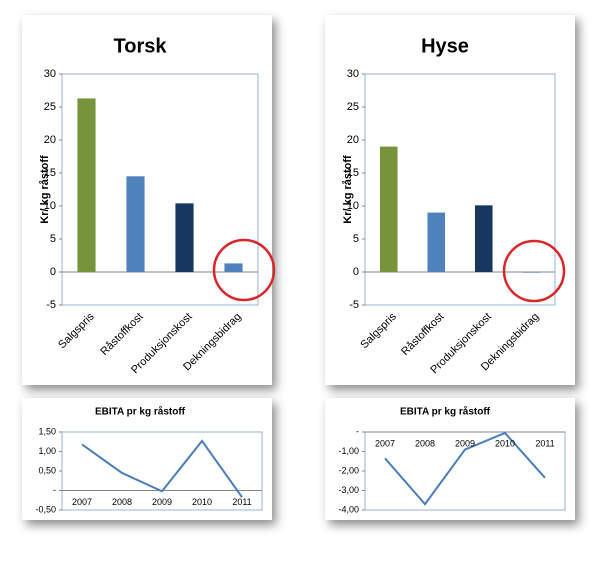 This screenshot has width=615, height=563. What do you see at coordinates (348, 470) in the screenshot?
I see `y-tick-label: -2,00` at bounding box center [348, 470].